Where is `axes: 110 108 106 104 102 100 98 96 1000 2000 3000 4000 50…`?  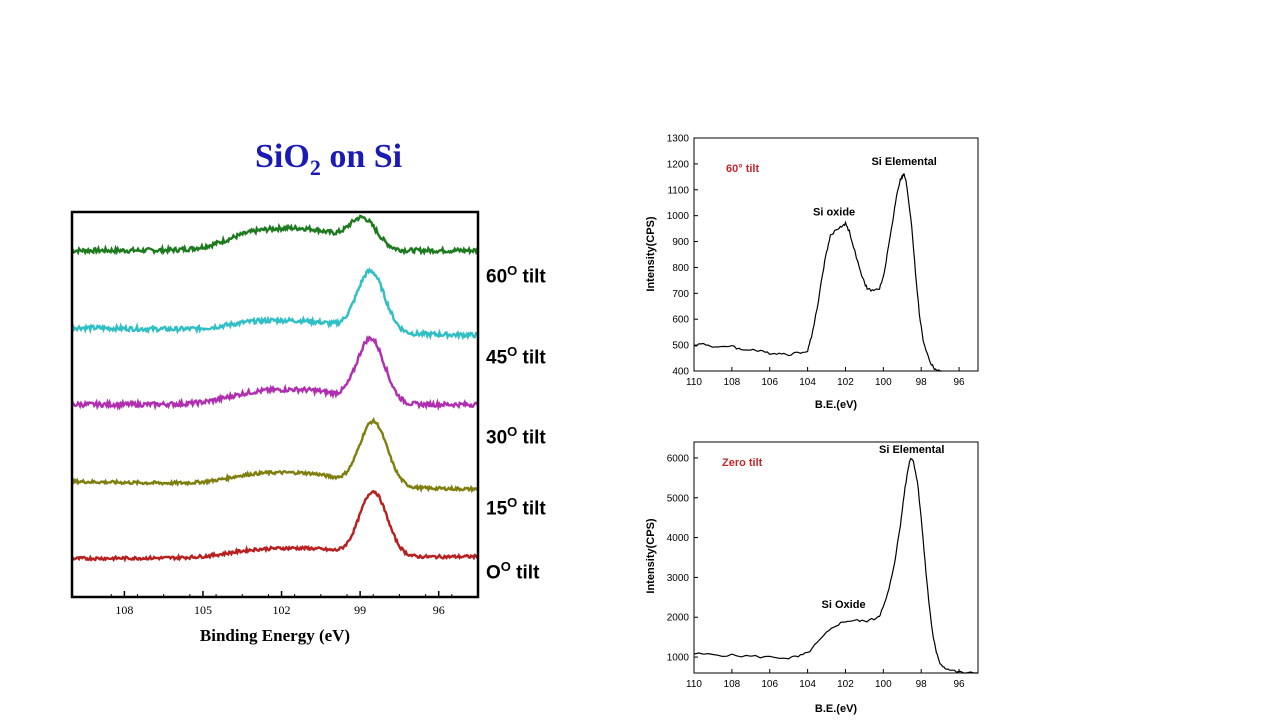 axes: 110 108 106 104 102 100 98 96 1000 2000 3000 4000 50… is located at coordinates (823, 565).